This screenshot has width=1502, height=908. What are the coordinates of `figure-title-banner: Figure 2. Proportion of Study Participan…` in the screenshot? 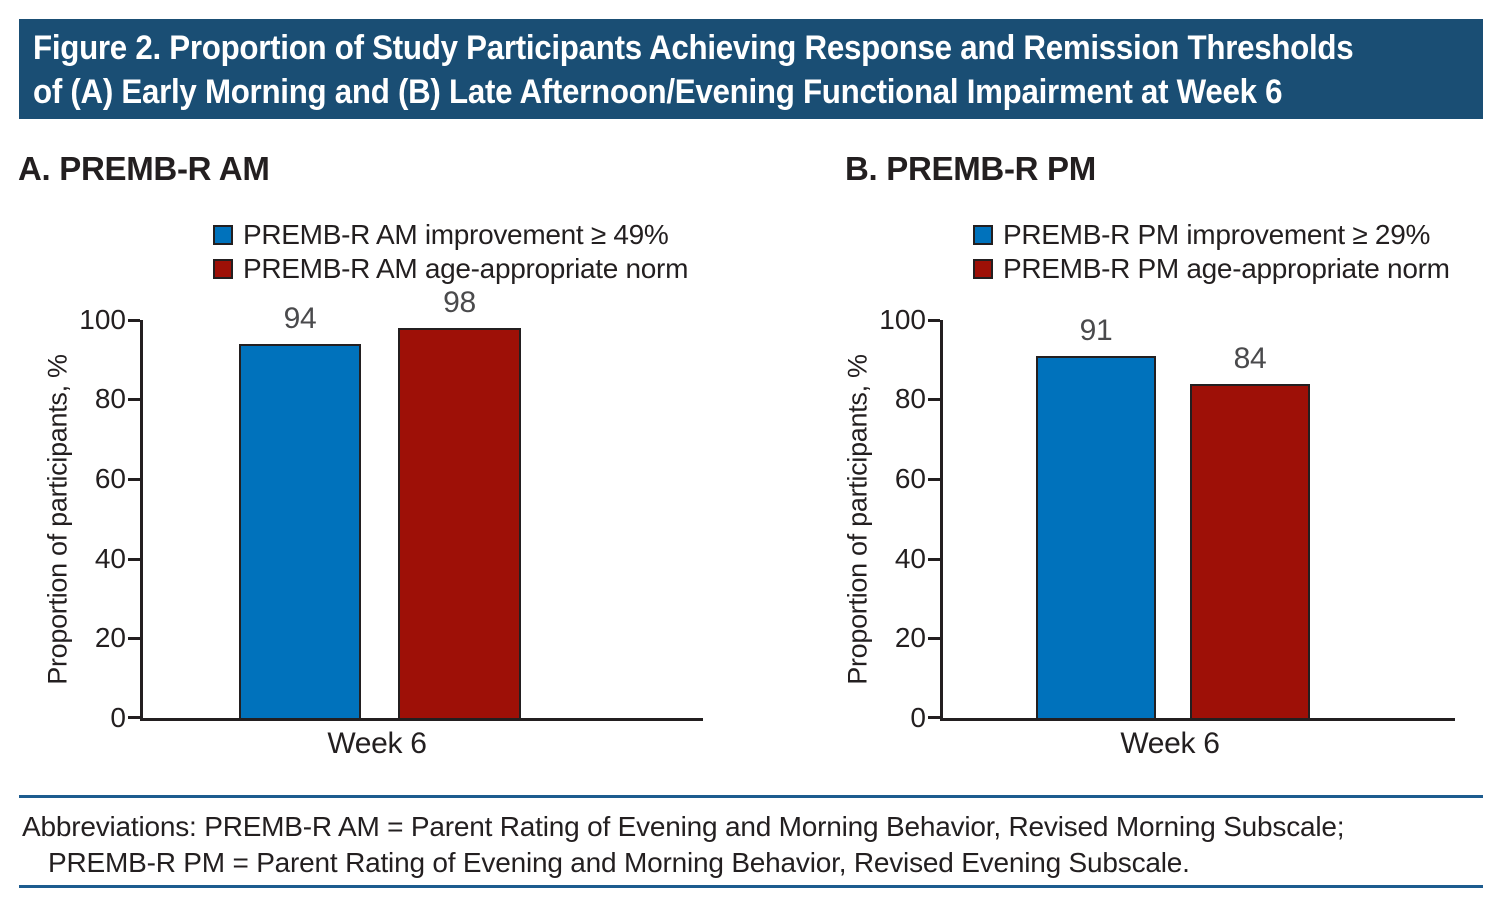 It's located at (751, 69).